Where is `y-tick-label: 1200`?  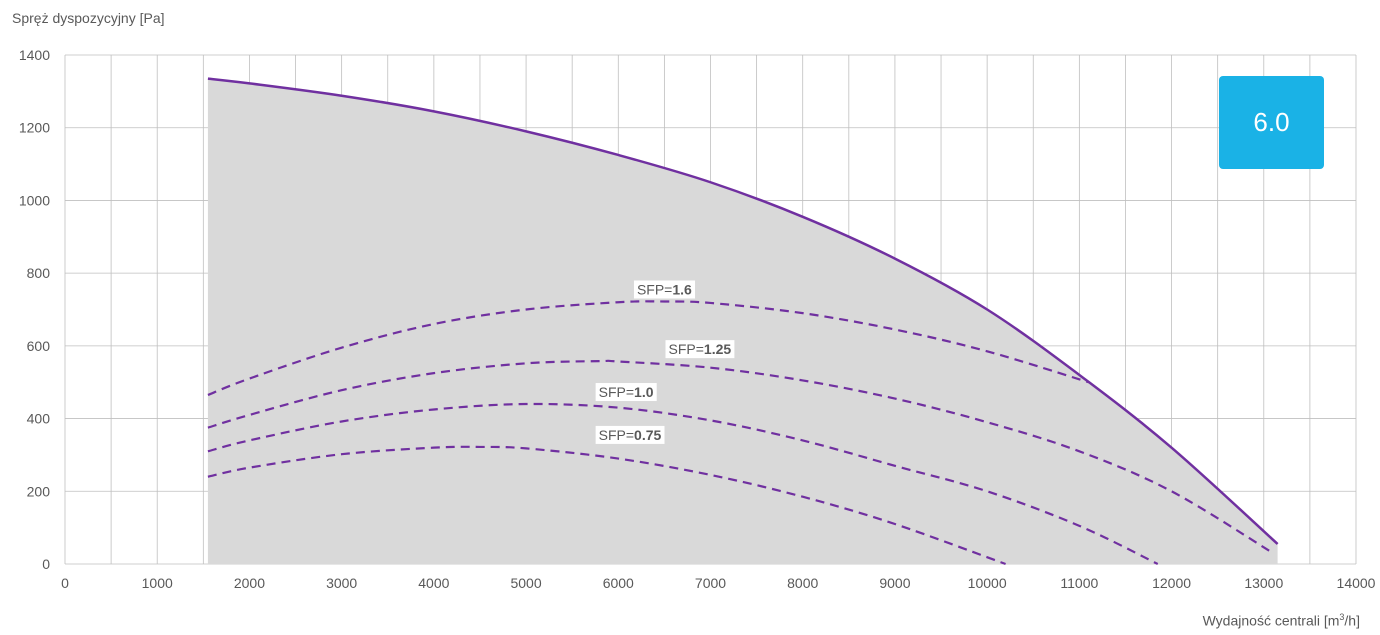
y-tick-label: 1200 is located at coordinates (34, 128).